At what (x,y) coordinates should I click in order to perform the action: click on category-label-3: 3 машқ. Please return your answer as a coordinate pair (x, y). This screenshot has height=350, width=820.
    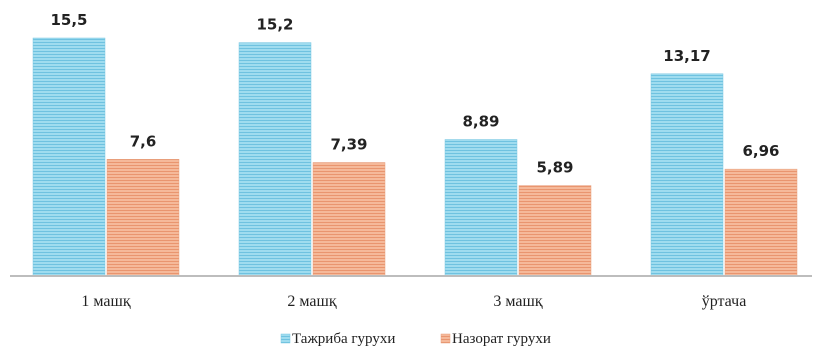
    Looking at the image, I should click on (517, 301).